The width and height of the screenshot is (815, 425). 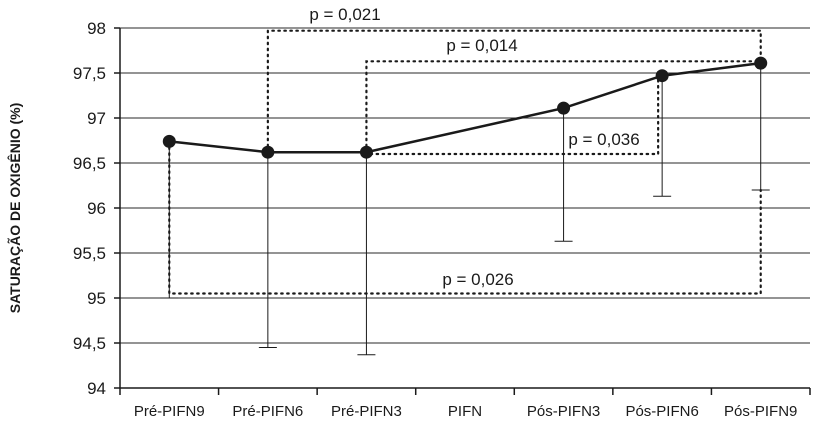 What do you see at coordinates (96, 388) in the screenshot?
I see `y-tick-label: 94` at bounding box center [96, 388].